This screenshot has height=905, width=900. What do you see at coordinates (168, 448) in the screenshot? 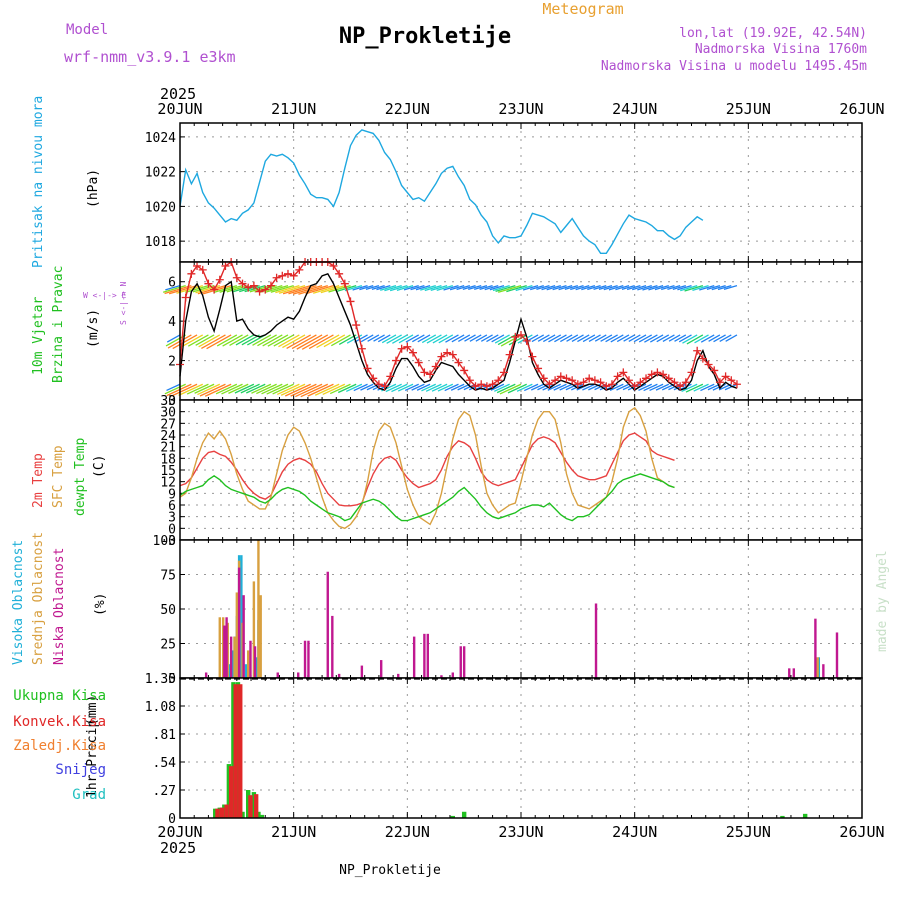
I see `temperature-ytick-label-8: 21` at bounding box center [168, 448].